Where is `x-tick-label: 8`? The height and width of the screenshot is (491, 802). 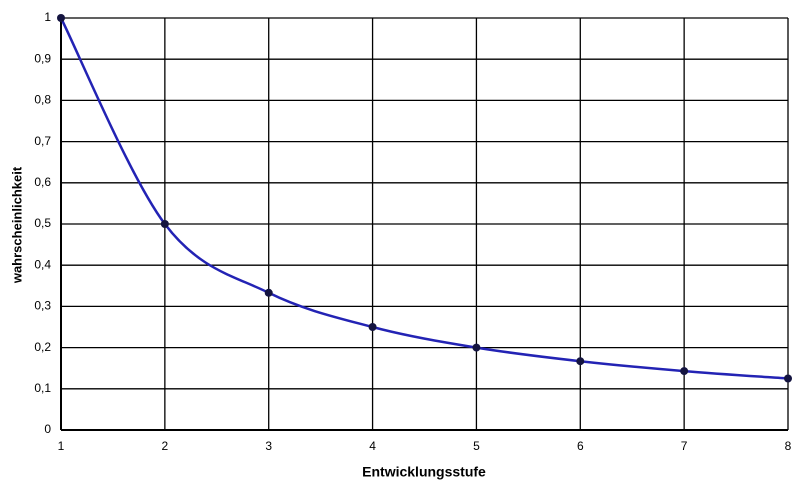 x-tick-label: 8 is located at coordinates (788, 446).